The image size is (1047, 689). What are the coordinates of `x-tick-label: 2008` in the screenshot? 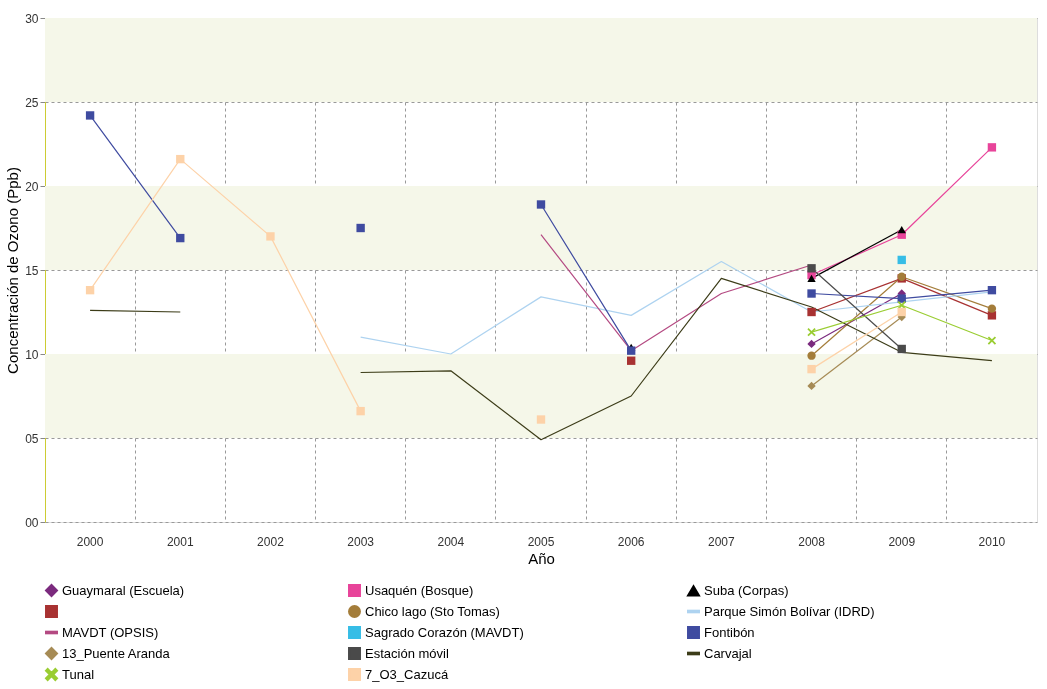 It's located at (812, 541).